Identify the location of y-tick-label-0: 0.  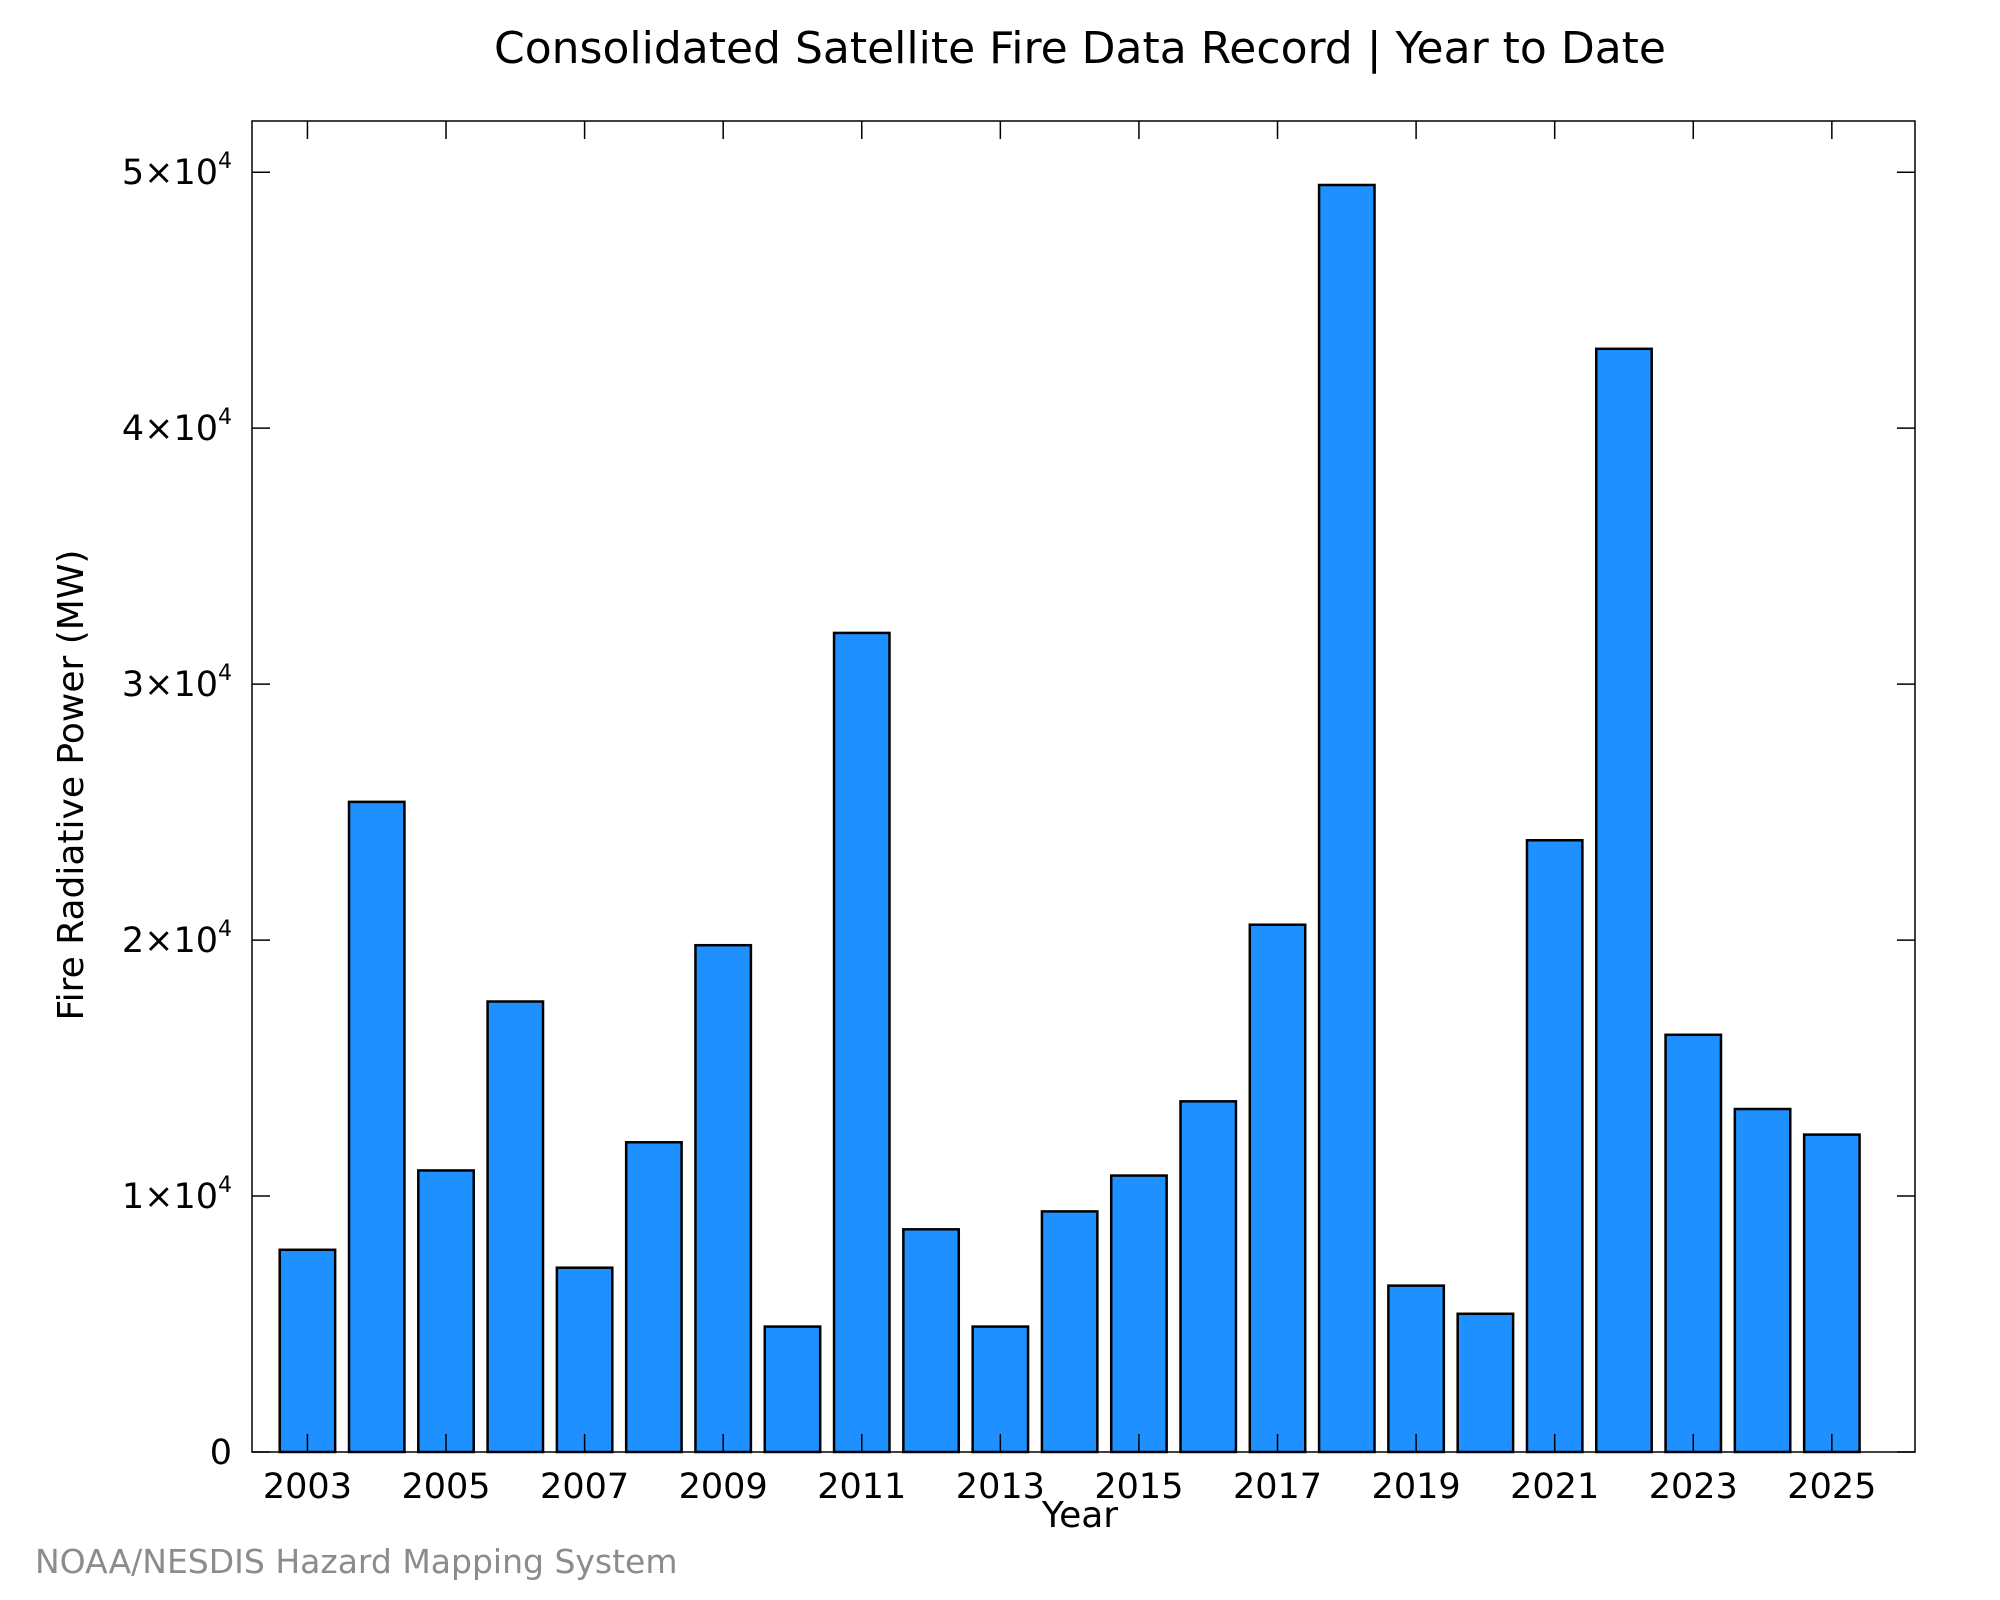
(221, 1453).